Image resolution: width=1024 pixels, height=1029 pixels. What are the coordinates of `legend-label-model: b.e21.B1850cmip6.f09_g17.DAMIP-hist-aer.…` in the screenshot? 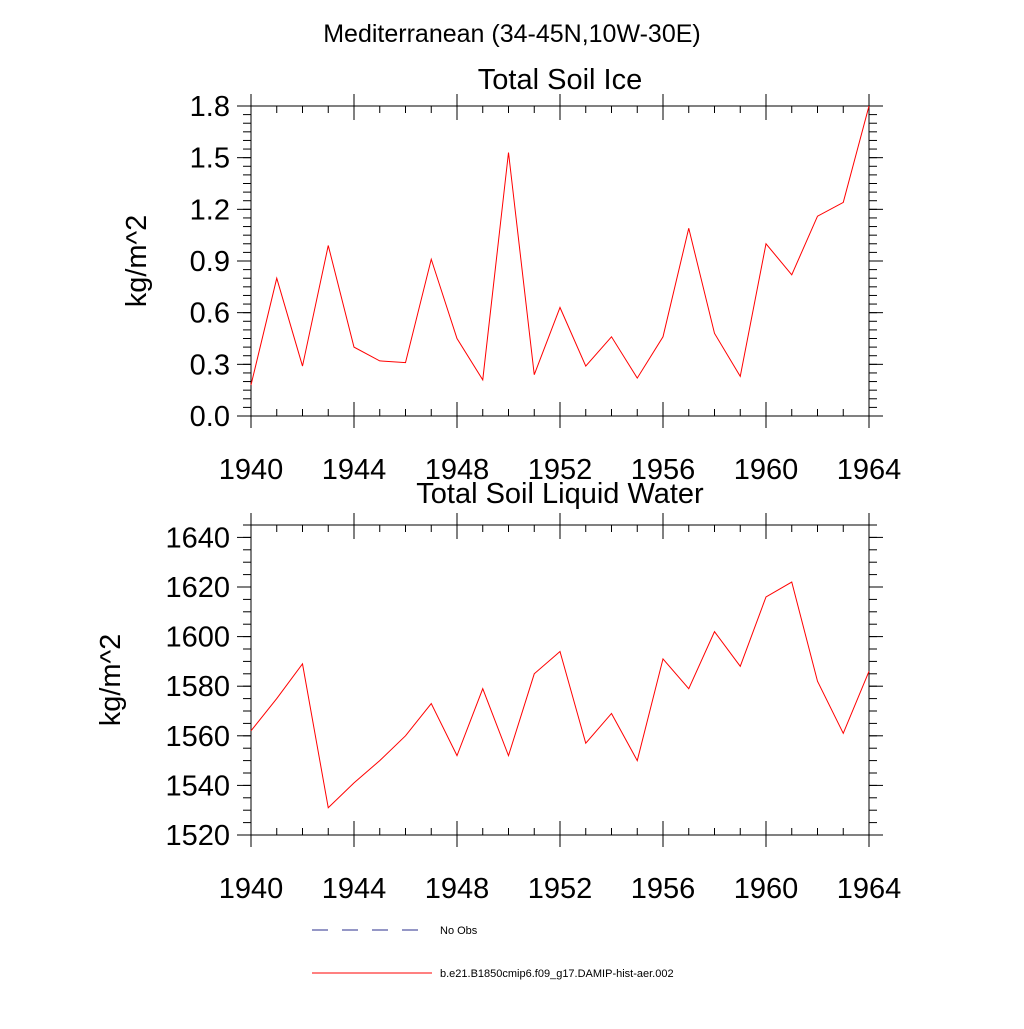 It's located at (557, 974).